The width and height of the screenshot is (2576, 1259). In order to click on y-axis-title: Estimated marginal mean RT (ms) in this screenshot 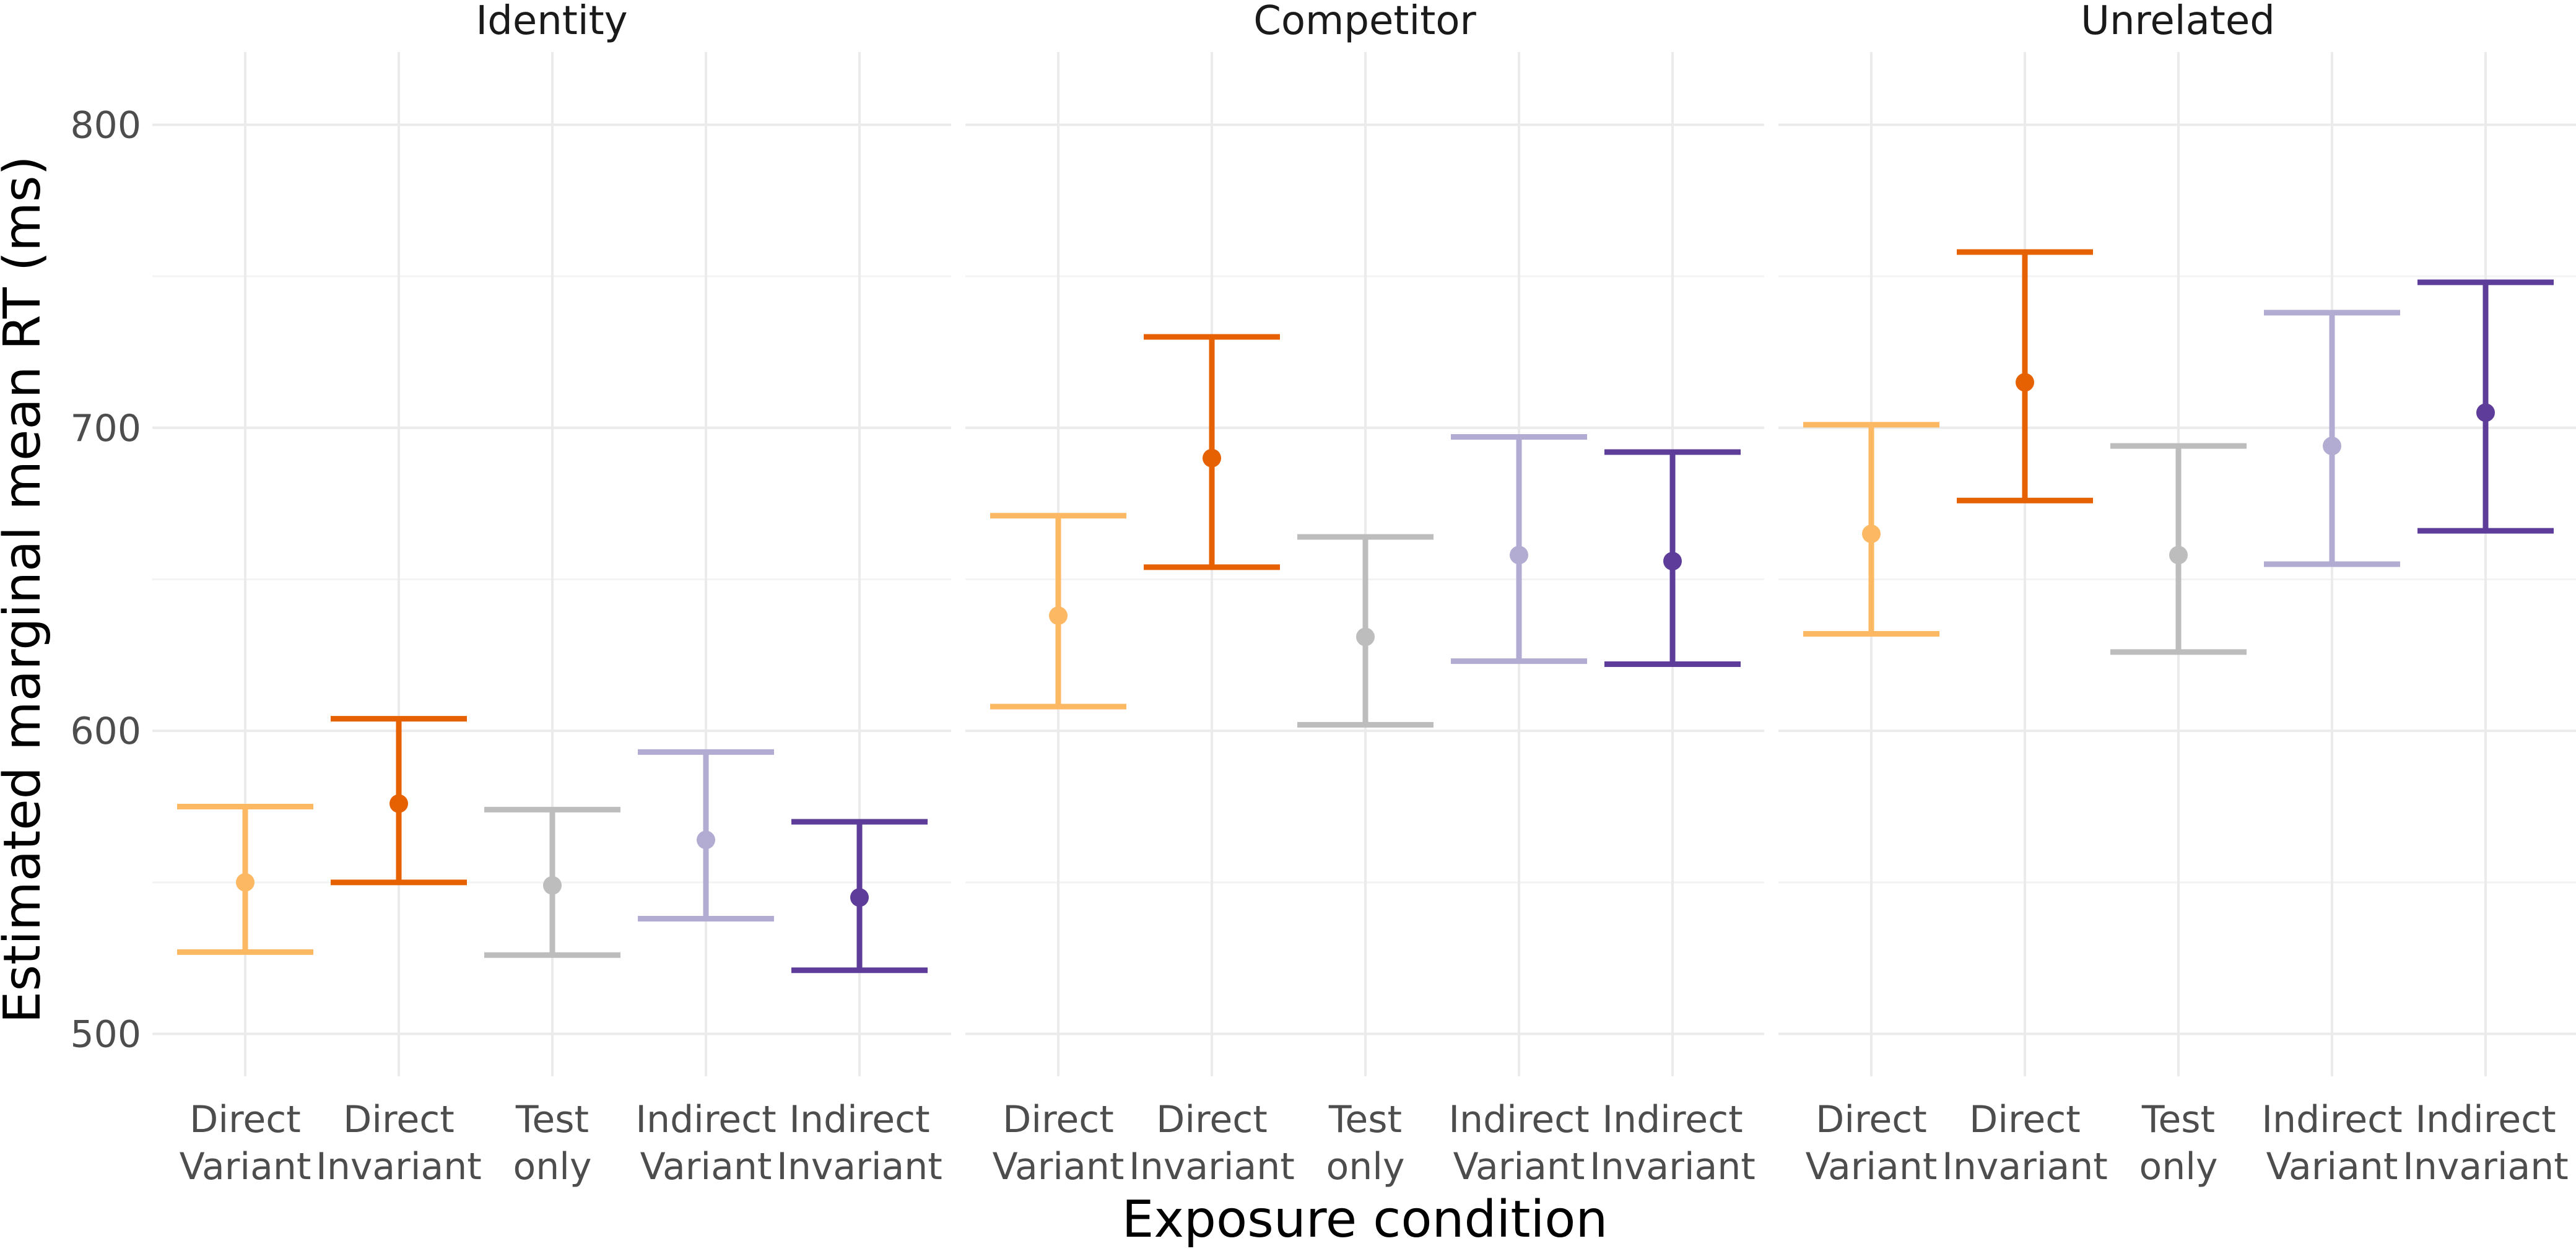, I will do `click(26, 590)`.